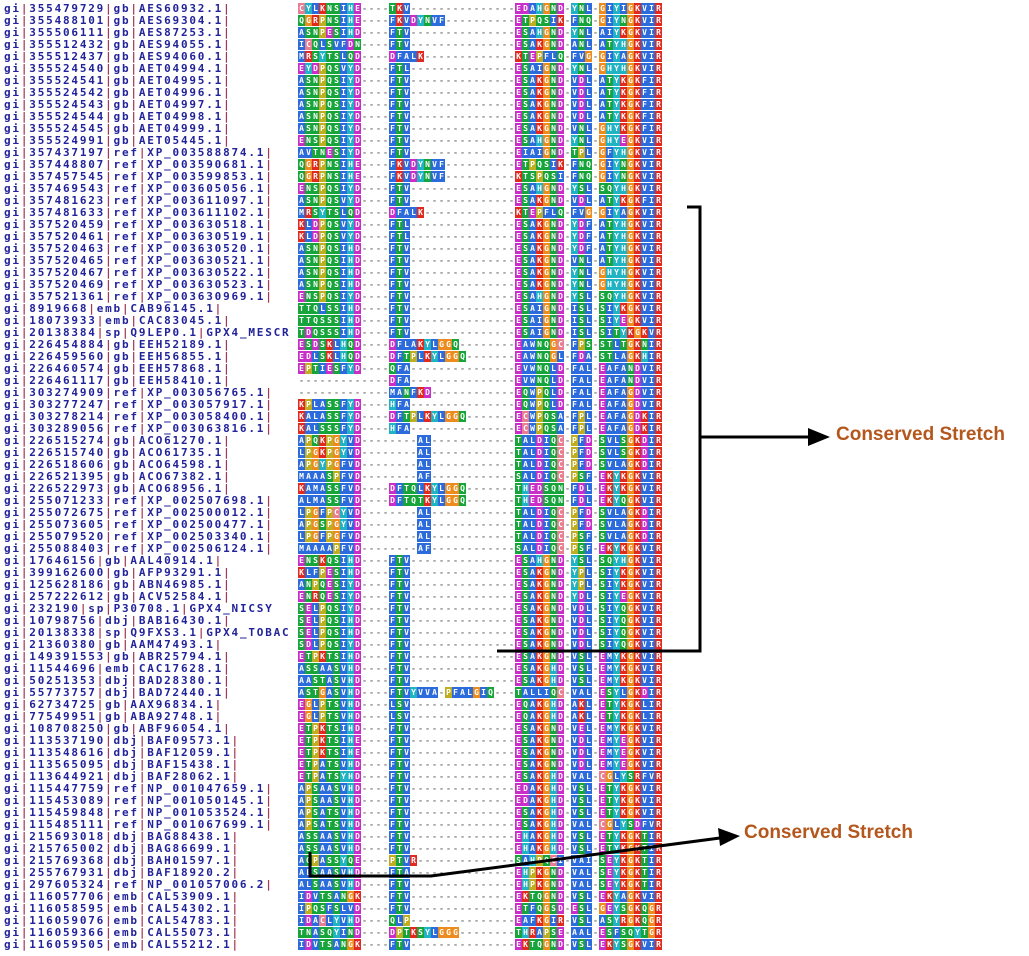 The height and width of the screenshot is (956, 1029). Describe the element at coordinates (658, 656) in the screenshot. I see `residue-cell: R` at that location.